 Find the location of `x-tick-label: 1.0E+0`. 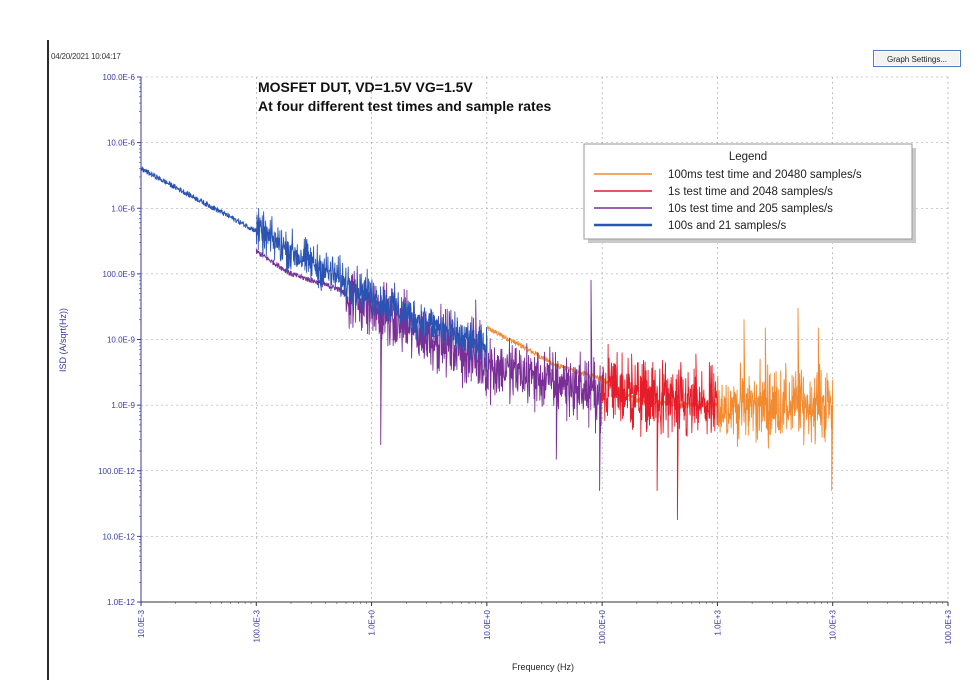

x-tick-label: 1.0E+0 is located at coordinates (372, 622).